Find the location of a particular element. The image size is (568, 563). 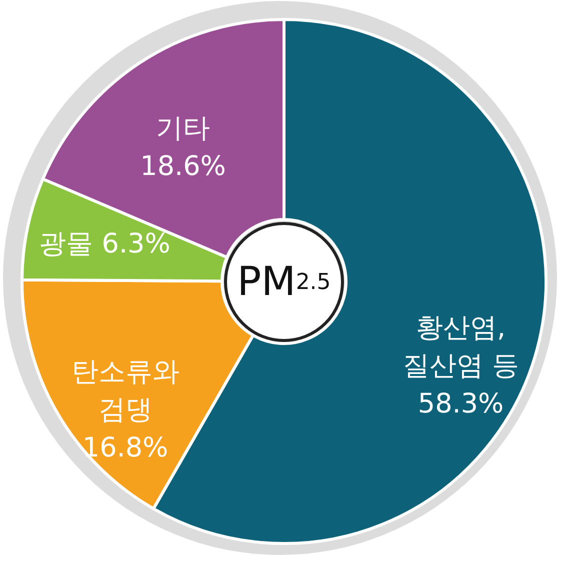

slice-label: 기타 is located at coordinates (183, 128).